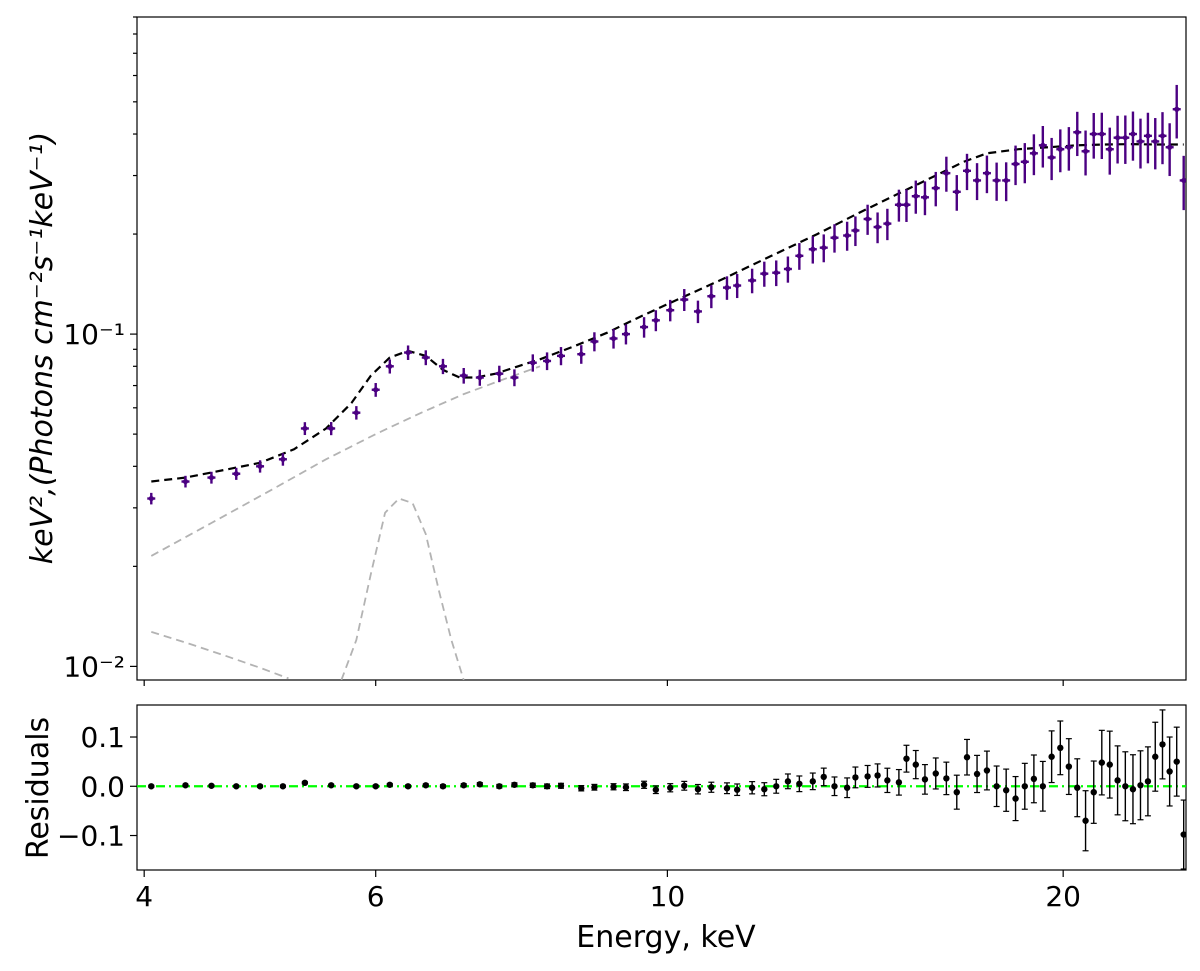  I want to click on y-tick-label: 10⁻¹, so click(94, 334).